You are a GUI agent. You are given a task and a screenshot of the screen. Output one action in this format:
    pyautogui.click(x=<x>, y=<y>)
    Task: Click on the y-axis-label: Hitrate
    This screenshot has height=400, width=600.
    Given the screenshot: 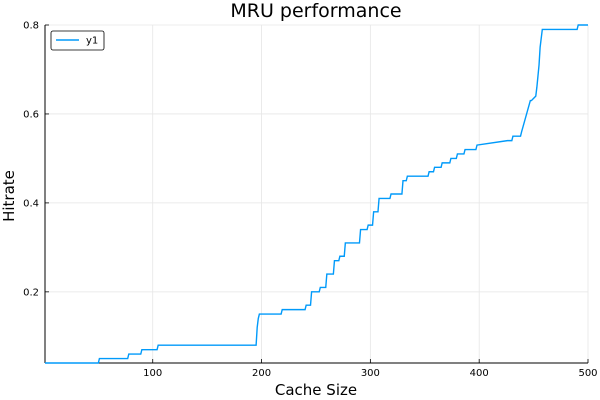 What is the action you would take?
    pyautogui.click(x=9, y=196)
    